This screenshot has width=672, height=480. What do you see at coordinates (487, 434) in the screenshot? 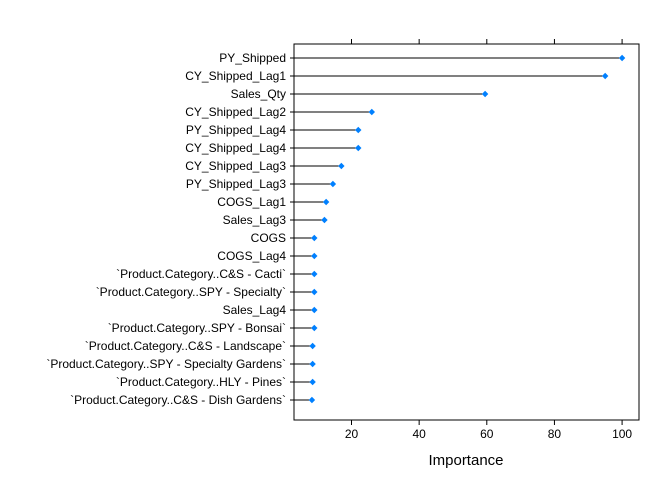
I see `x-tick-label: 60` at bounding box center [487, 434].